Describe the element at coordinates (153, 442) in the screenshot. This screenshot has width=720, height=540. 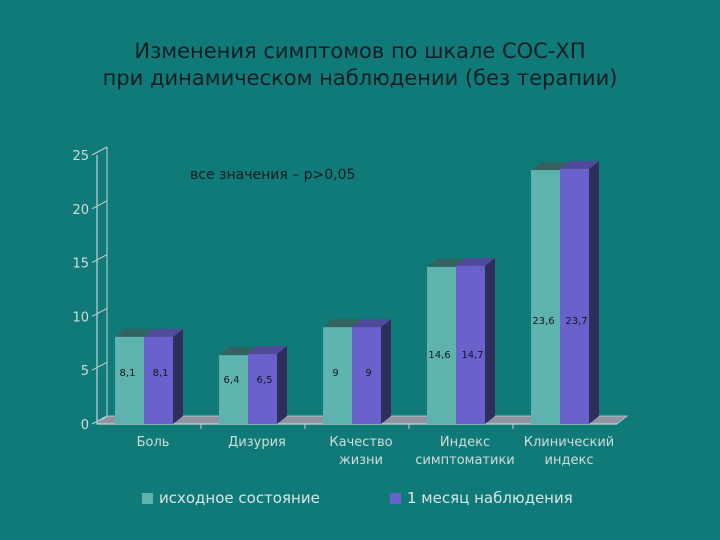
I see `x-tick-label: Боль` at that location.